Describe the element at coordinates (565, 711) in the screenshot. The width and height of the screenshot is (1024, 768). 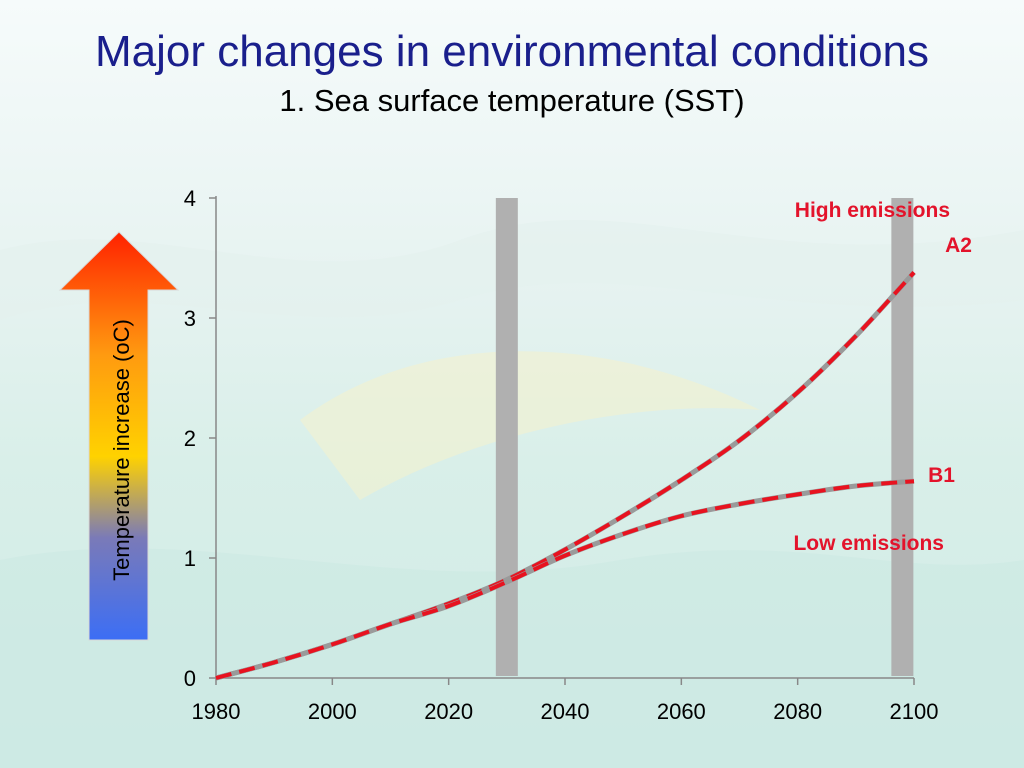
I see `x-tick-label: 2040` at that location.